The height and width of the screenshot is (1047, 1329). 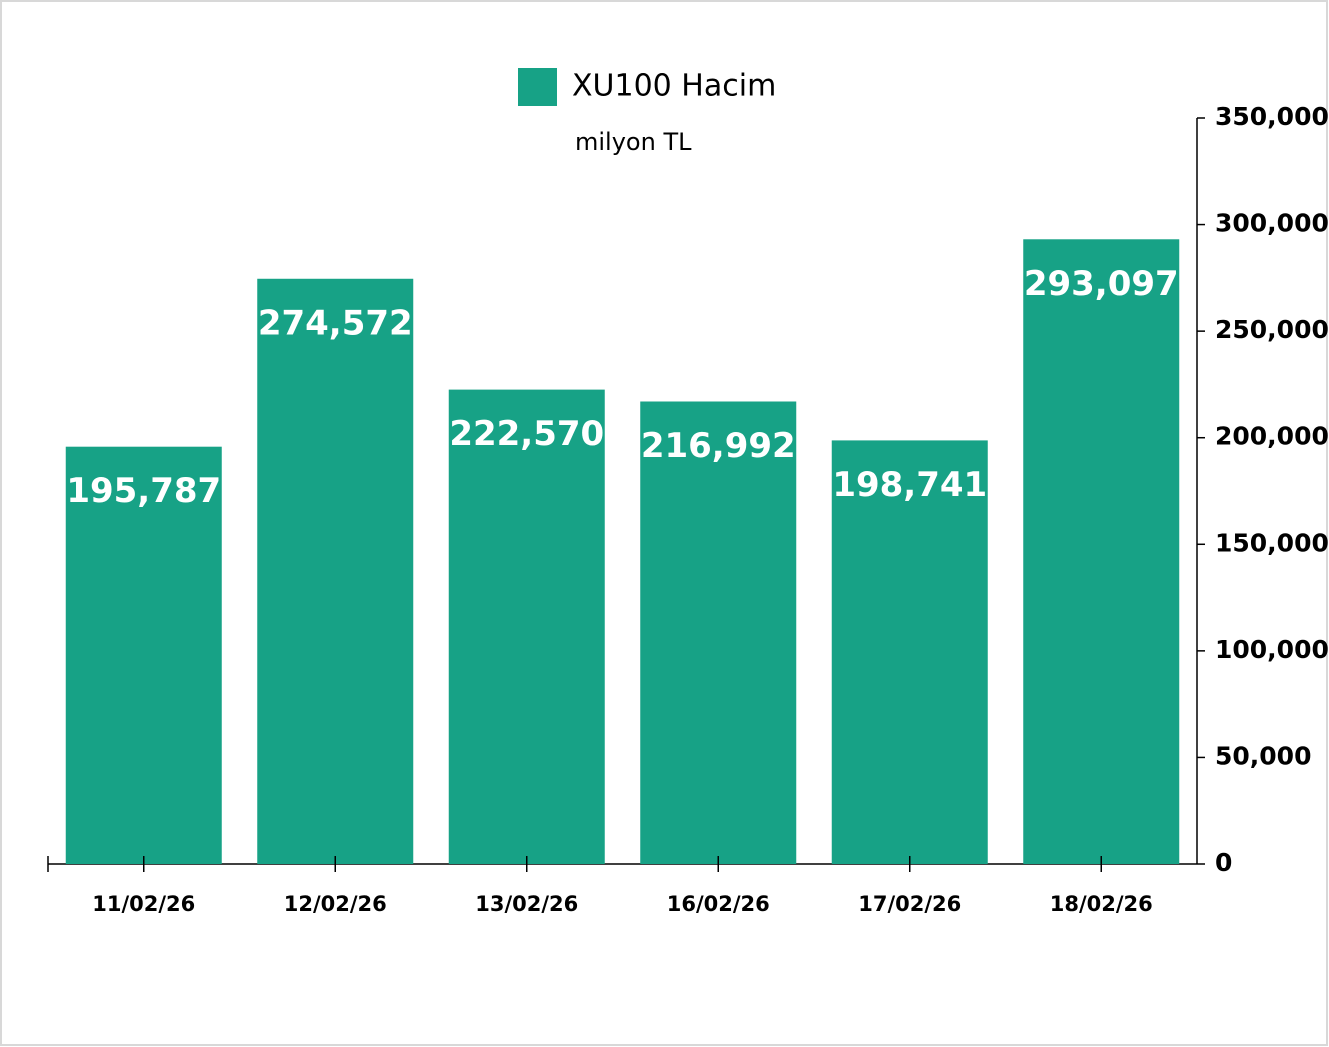 What do you see at coordinates (1272, 329) in the screenshot?
I see `y-tick-label: 250,000` at bounding box center [1272, 329].